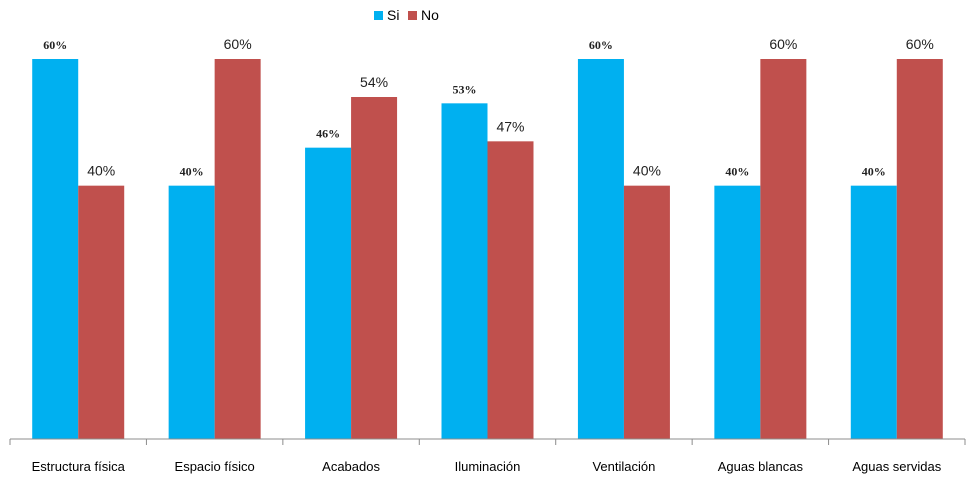  What do you see at coordinates (896, 466) in the screenshot?
I see `x-tick-label: Aguas servidas` at bounding box center [896, 466].